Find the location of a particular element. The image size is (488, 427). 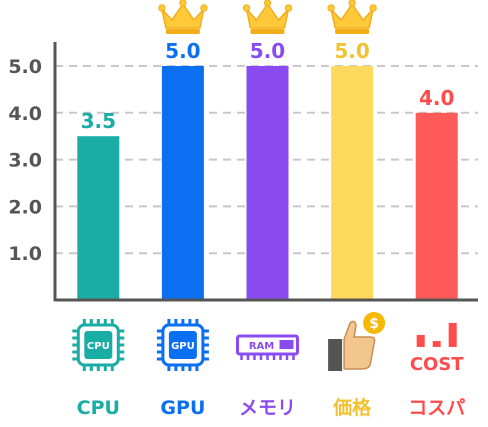

y-tick-label: 2.0 is located at coordinates (25, 207).